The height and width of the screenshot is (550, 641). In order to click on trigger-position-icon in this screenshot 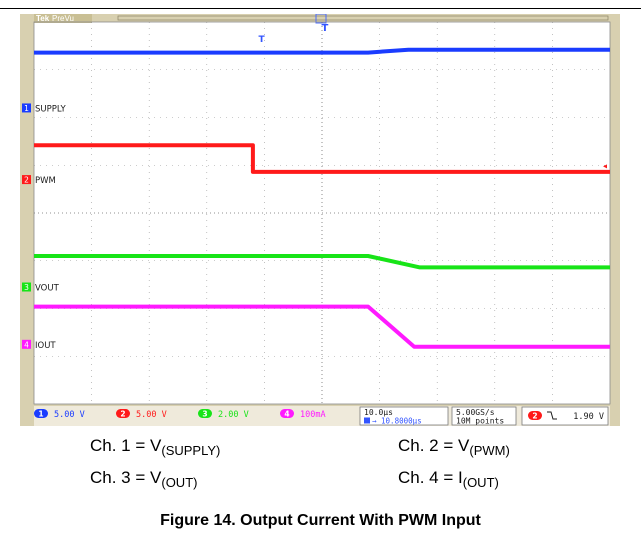, I will do `click(367, 420)`.